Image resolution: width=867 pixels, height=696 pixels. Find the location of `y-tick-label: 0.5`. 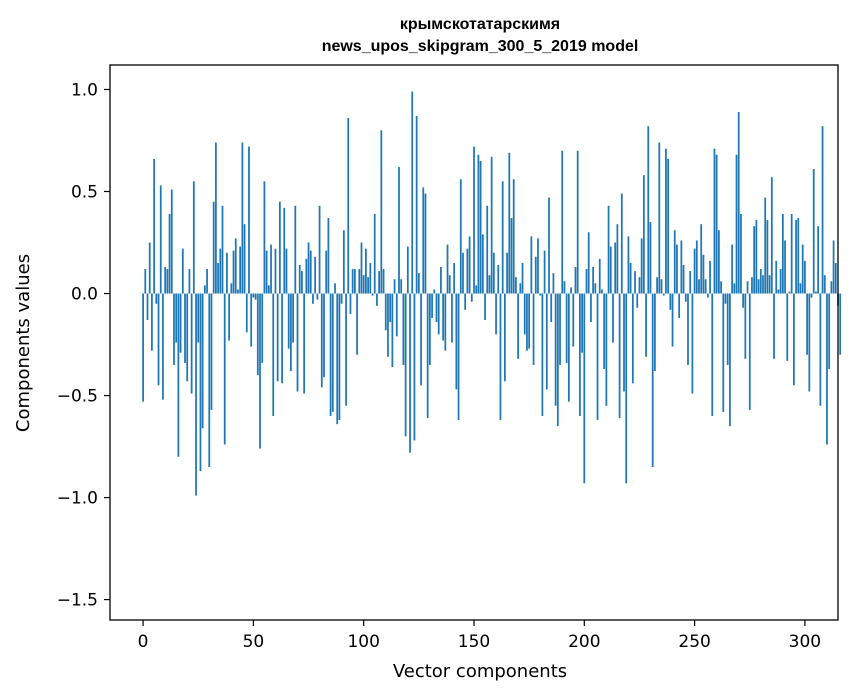

y-tick-label: 0.5 is located at coordinates (84, 193).